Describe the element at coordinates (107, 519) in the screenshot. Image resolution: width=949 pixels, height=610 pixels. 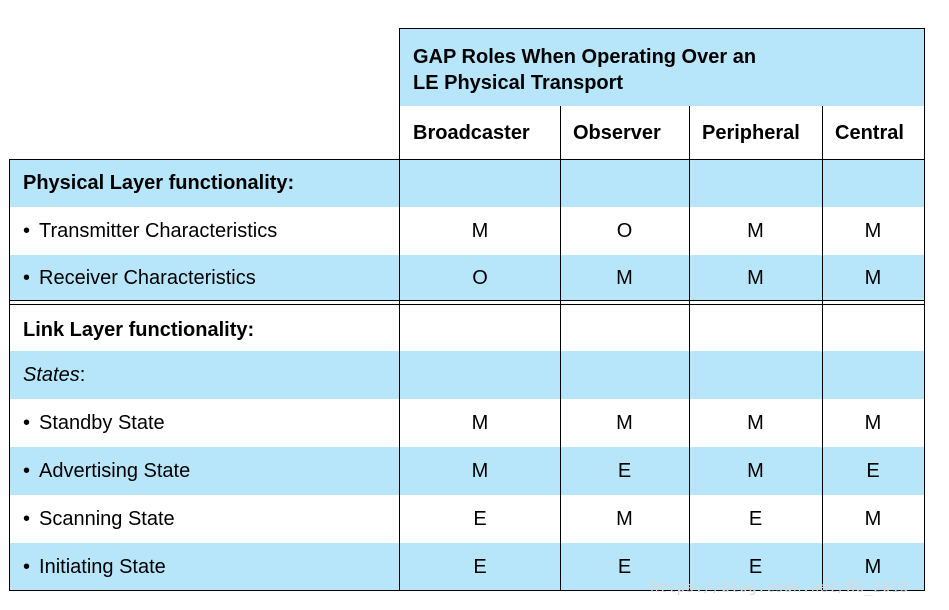
I see `row-label-text: Scanning State` at that location.